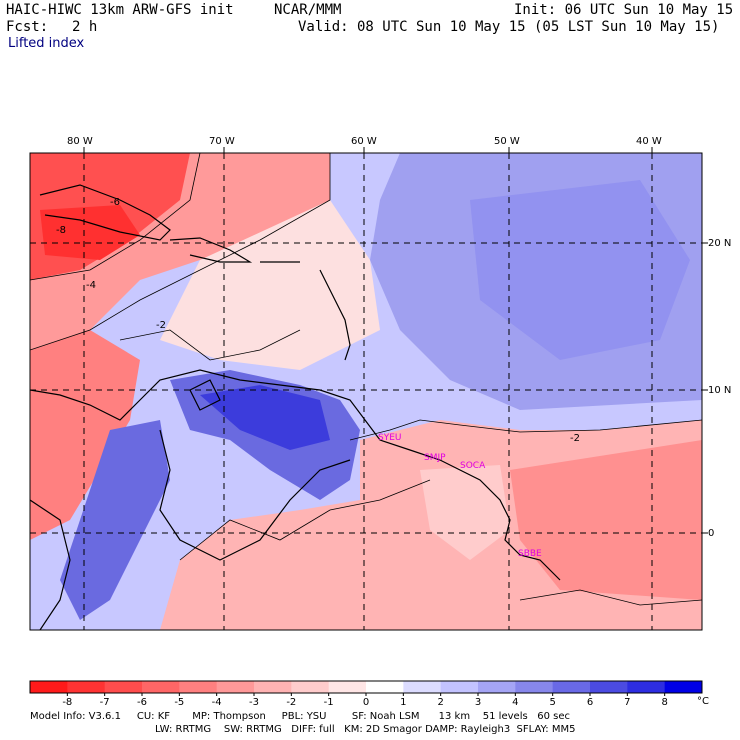 The height and width of the screenshot is (740, 740). Describe the element at coordinates (711, 533) in the screenshot. I see `lat-label-0: 0` at that location.